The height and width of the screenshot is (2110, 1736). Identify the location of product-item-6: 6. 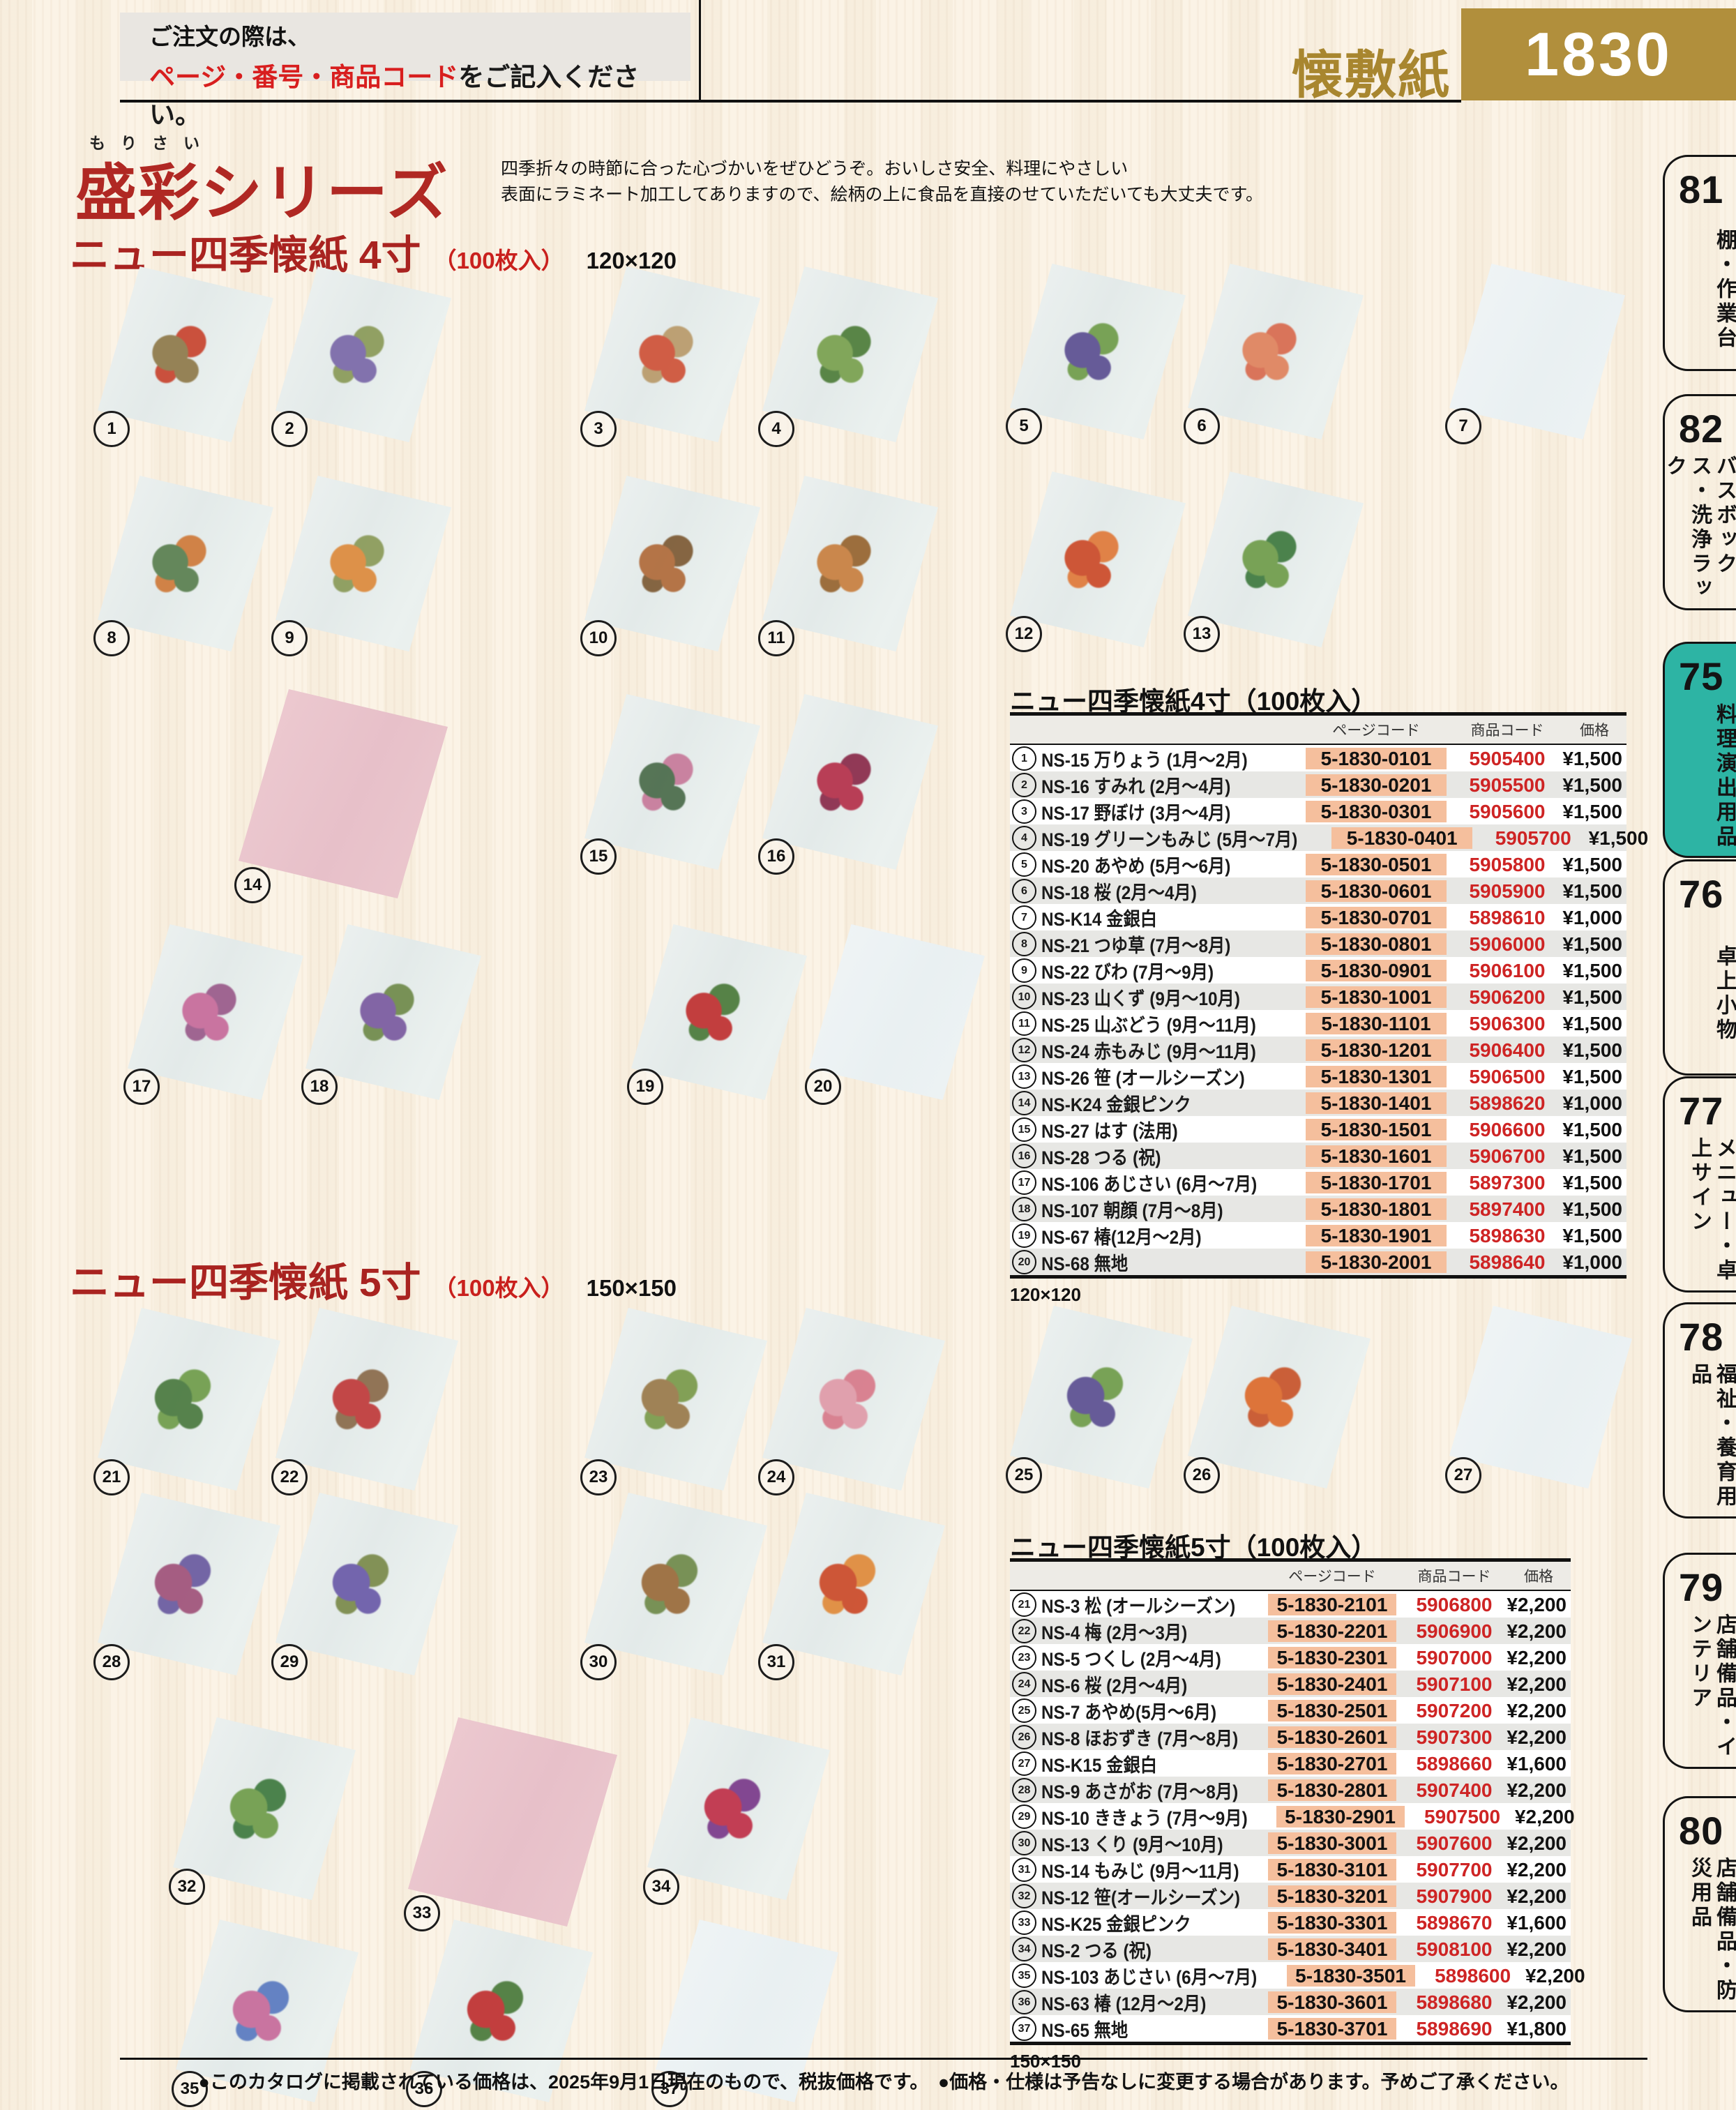
(1274, 359).